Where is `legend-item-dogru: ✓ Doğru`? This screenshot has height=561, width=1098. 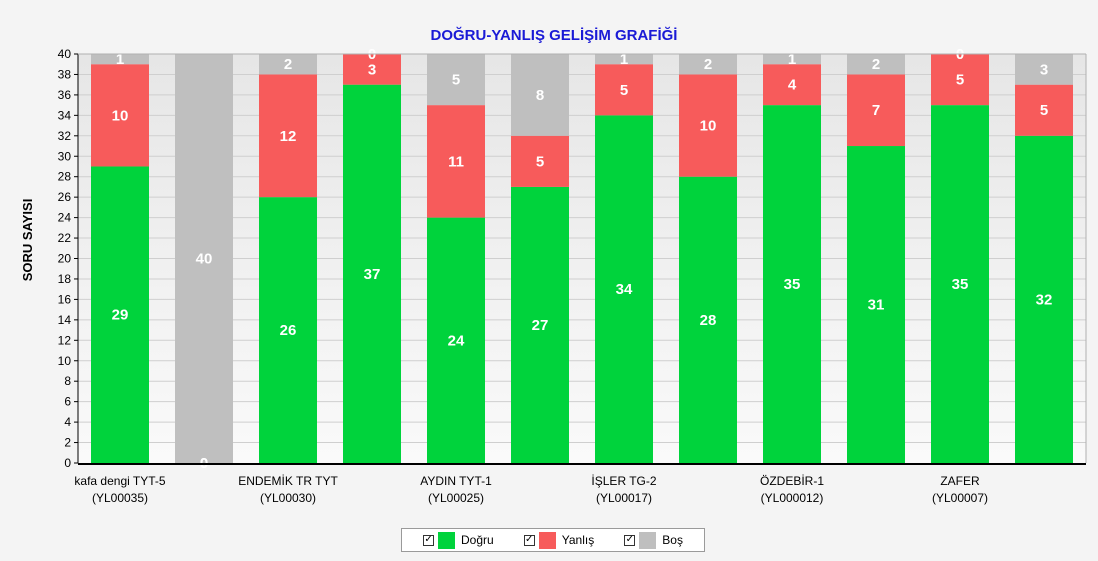
legend-item-dogru: ✓ Doğru is located at coordinates (458, 540).